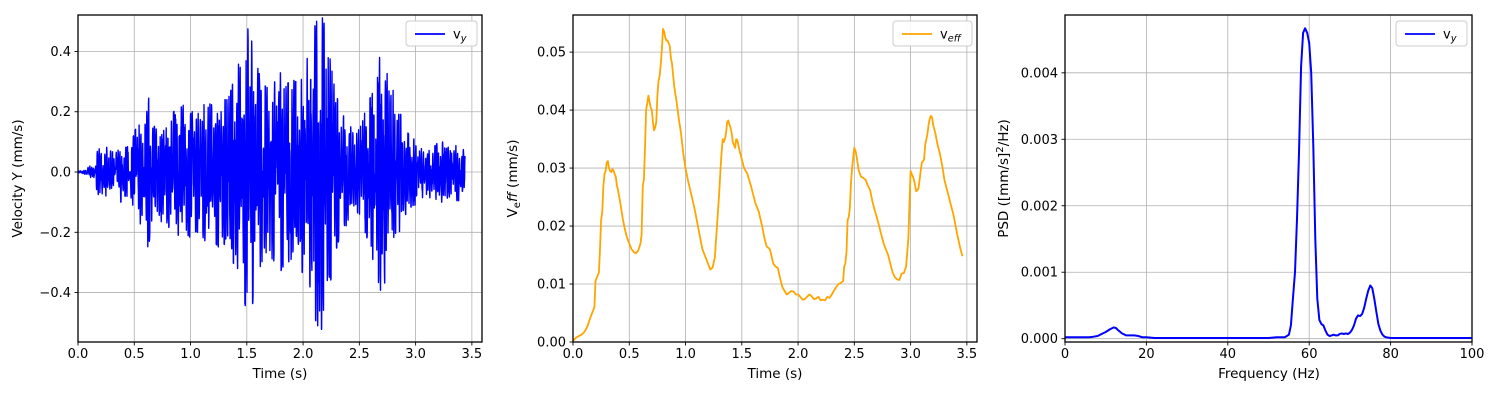 The width and height of the screenshot is (1500, 400). What do you see at coordinates (1004, 132) in the screenshot?
I see `label-part: /Hz)` at bounding box center [1004, 132].